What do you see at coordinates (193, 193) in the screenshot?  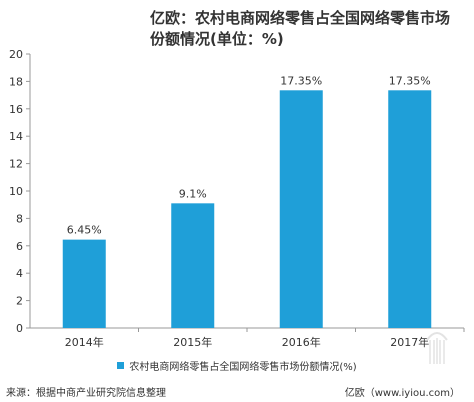 I see `data-label: 9.1%` at bounding box center [193, 193].